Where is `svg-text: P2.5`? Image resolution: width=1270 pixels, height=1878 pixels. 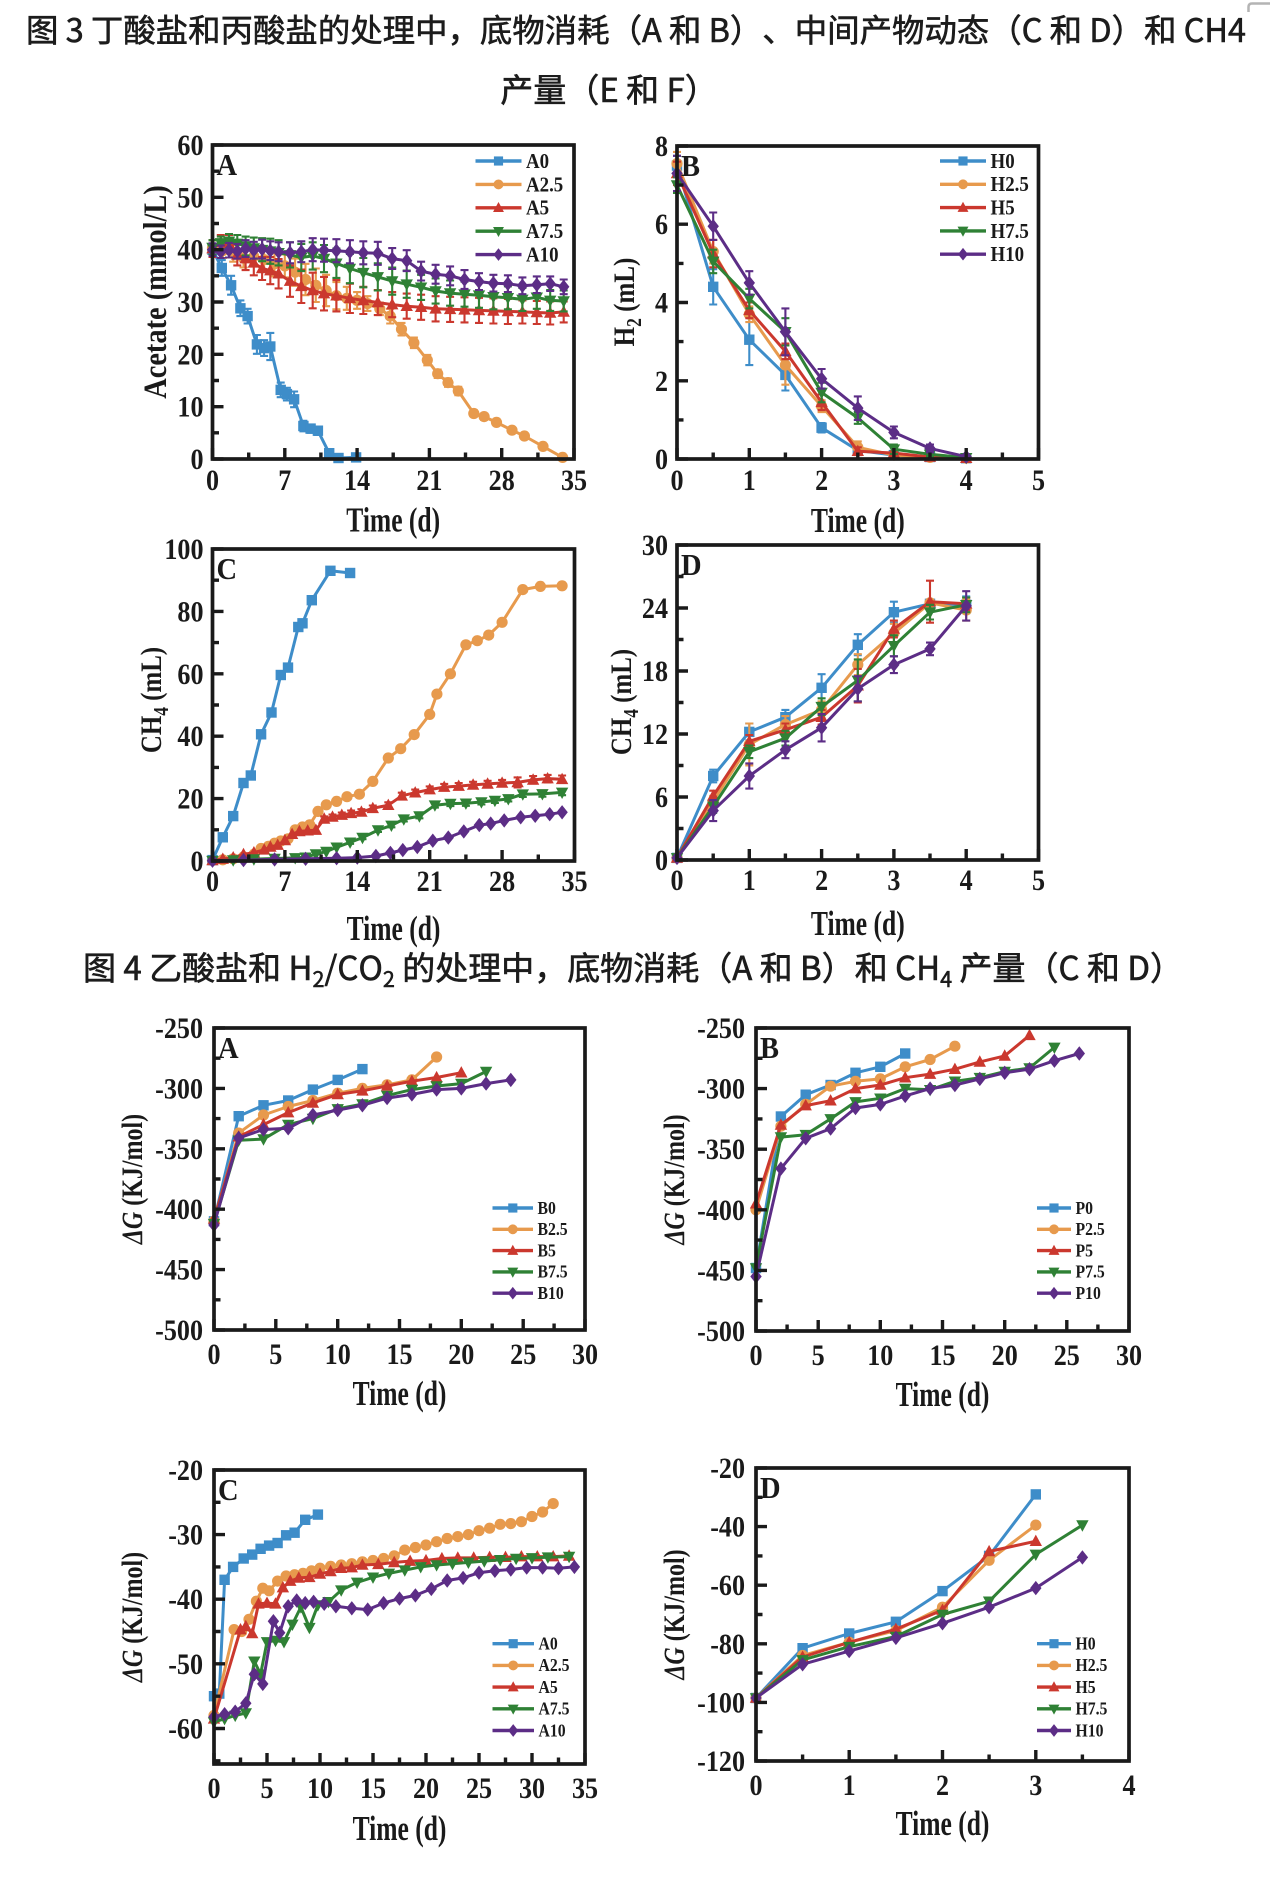
svg-text: P2.5 is located at coordinates (1090, 1229).